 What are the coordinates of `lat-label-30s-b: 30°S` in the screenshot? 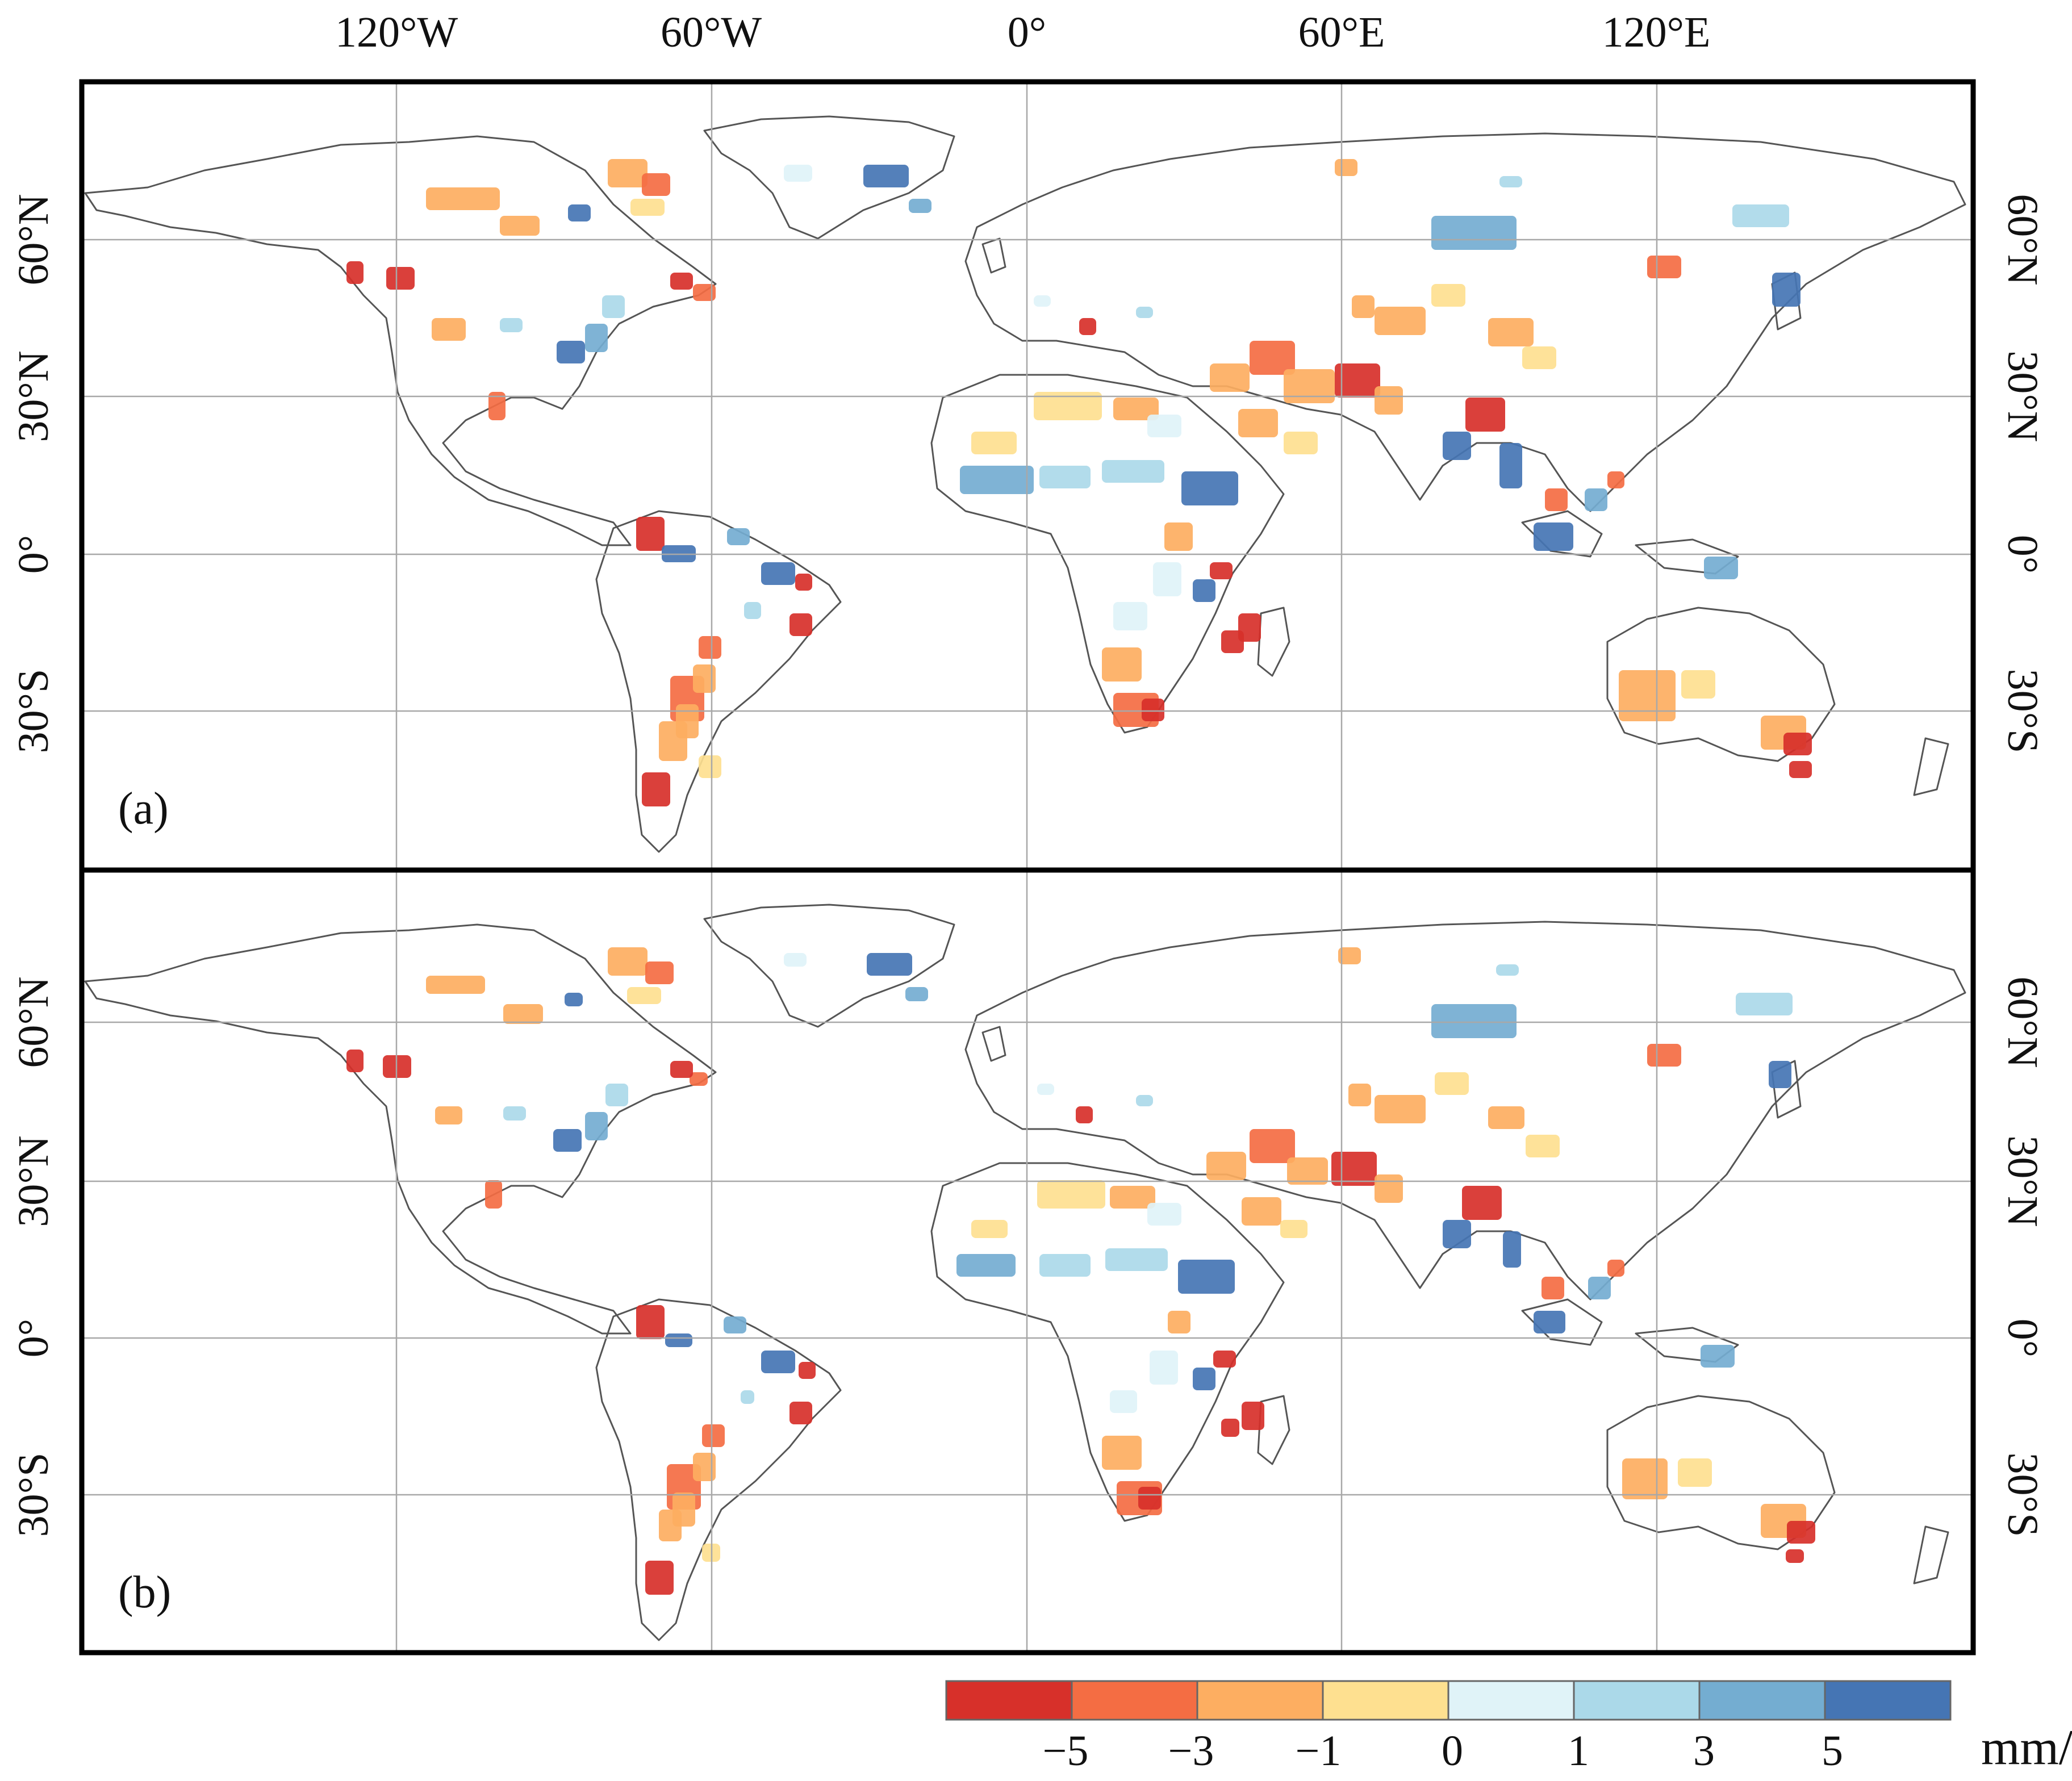 It's located at (34, 1495).